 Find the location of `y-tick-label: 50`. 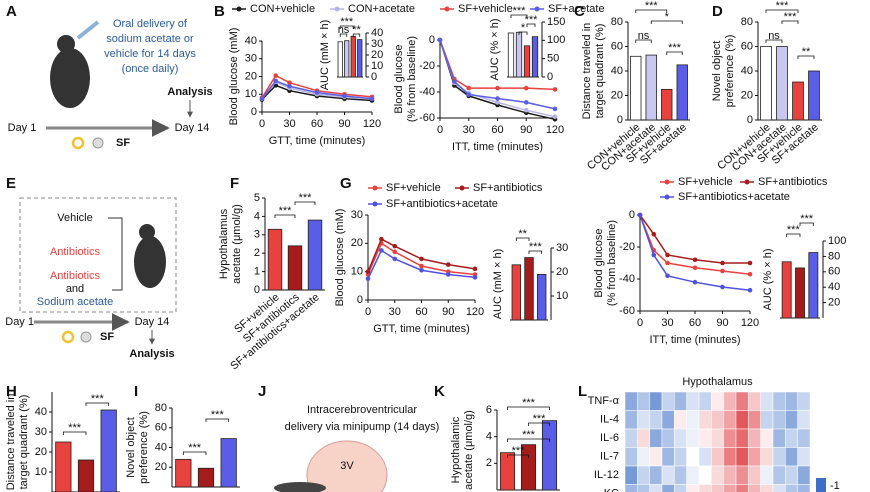

y-tick-label: 50 is located at coordinates (553, 59).